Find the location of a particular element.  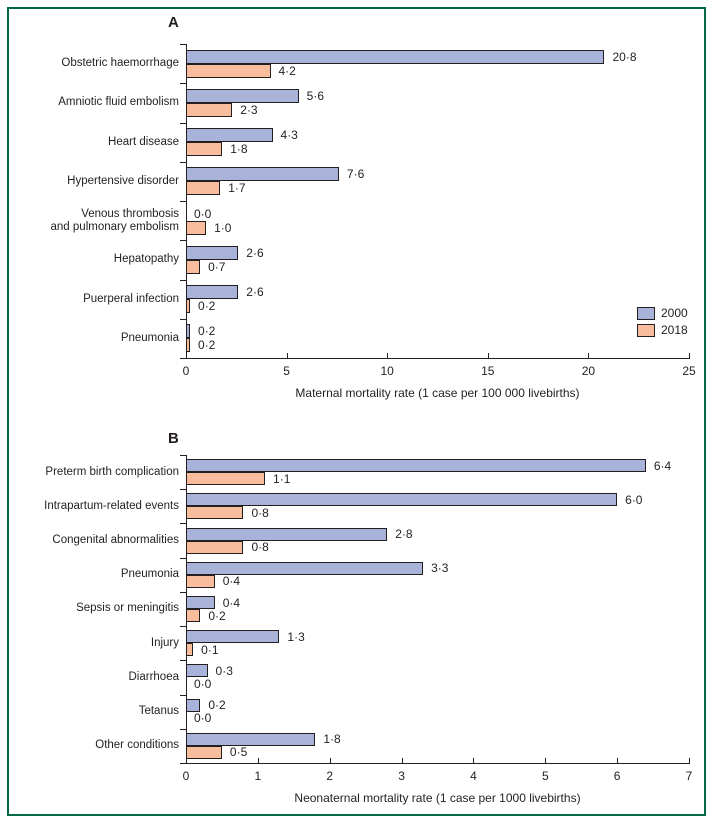

x-axis is located at coordinates (438, 763).